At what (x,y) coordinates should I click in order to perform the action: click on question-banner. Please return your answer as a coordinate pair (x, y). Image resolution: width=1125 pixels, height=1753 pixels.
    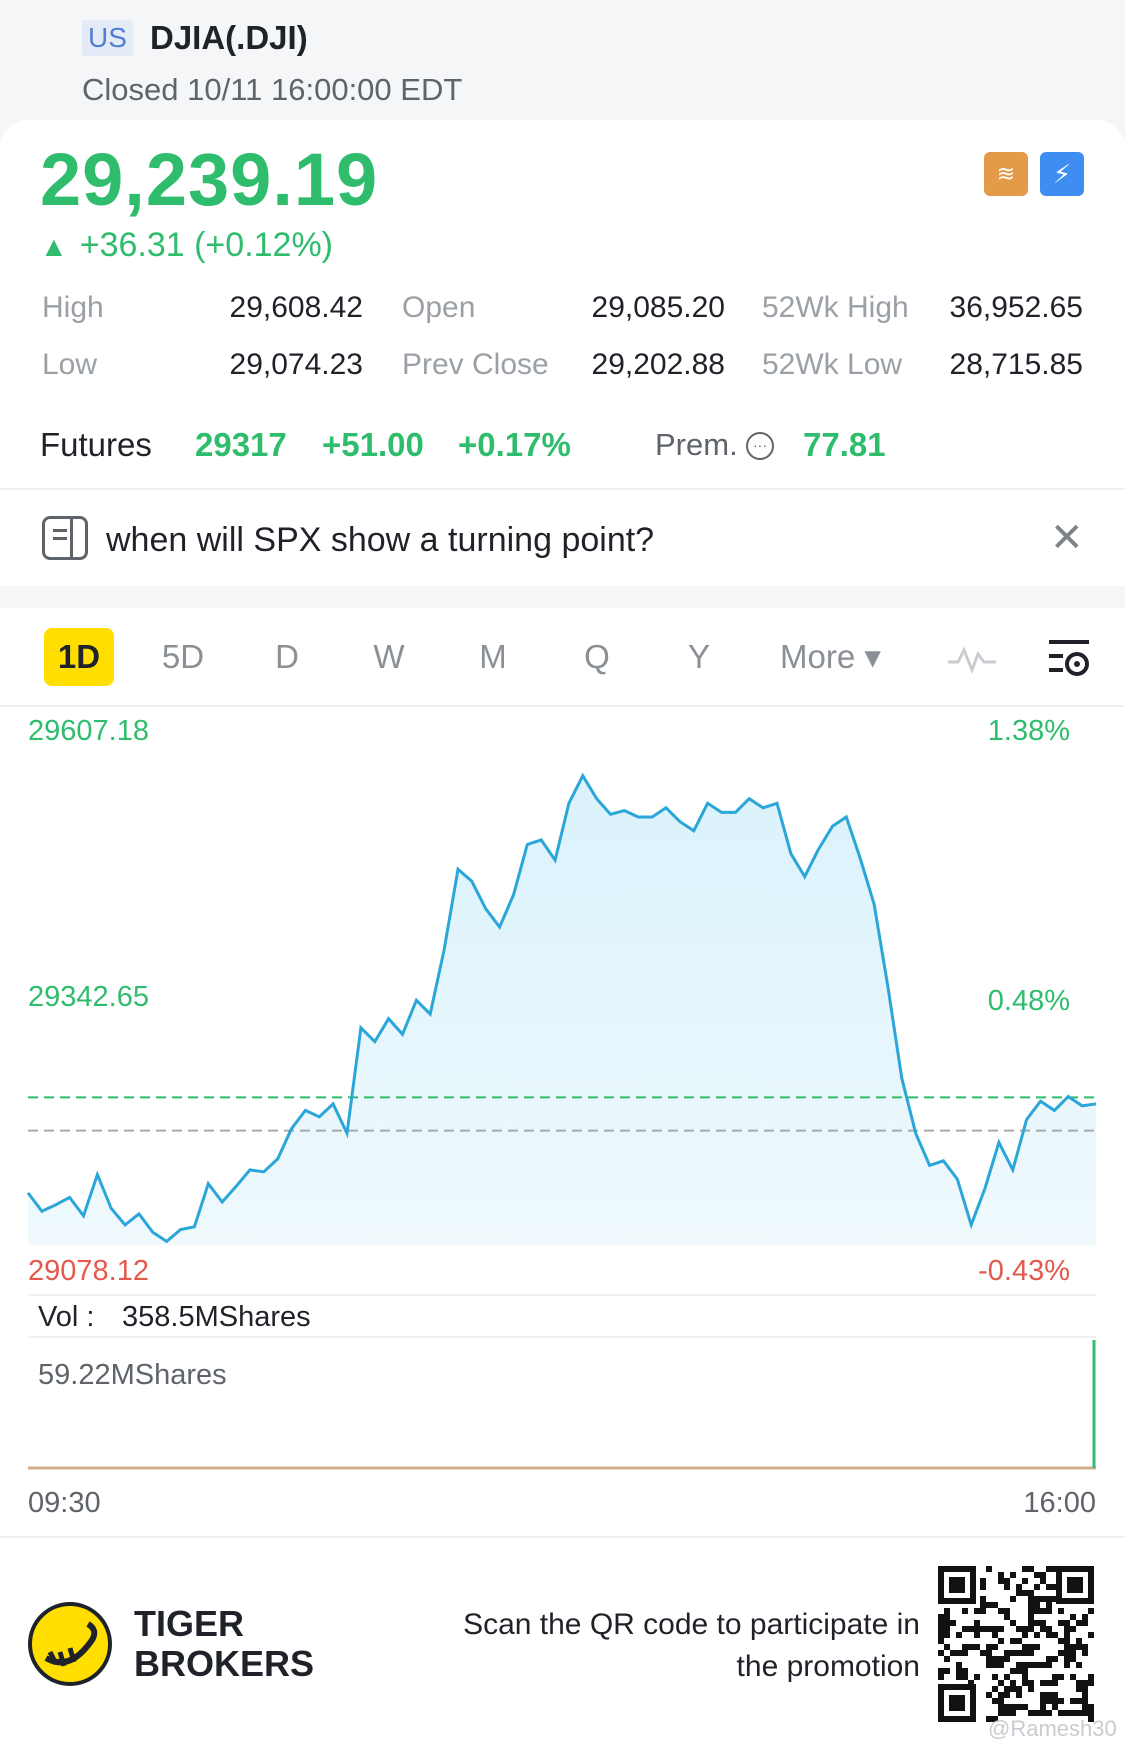
    Looking at the image, I should click on (562, 538).